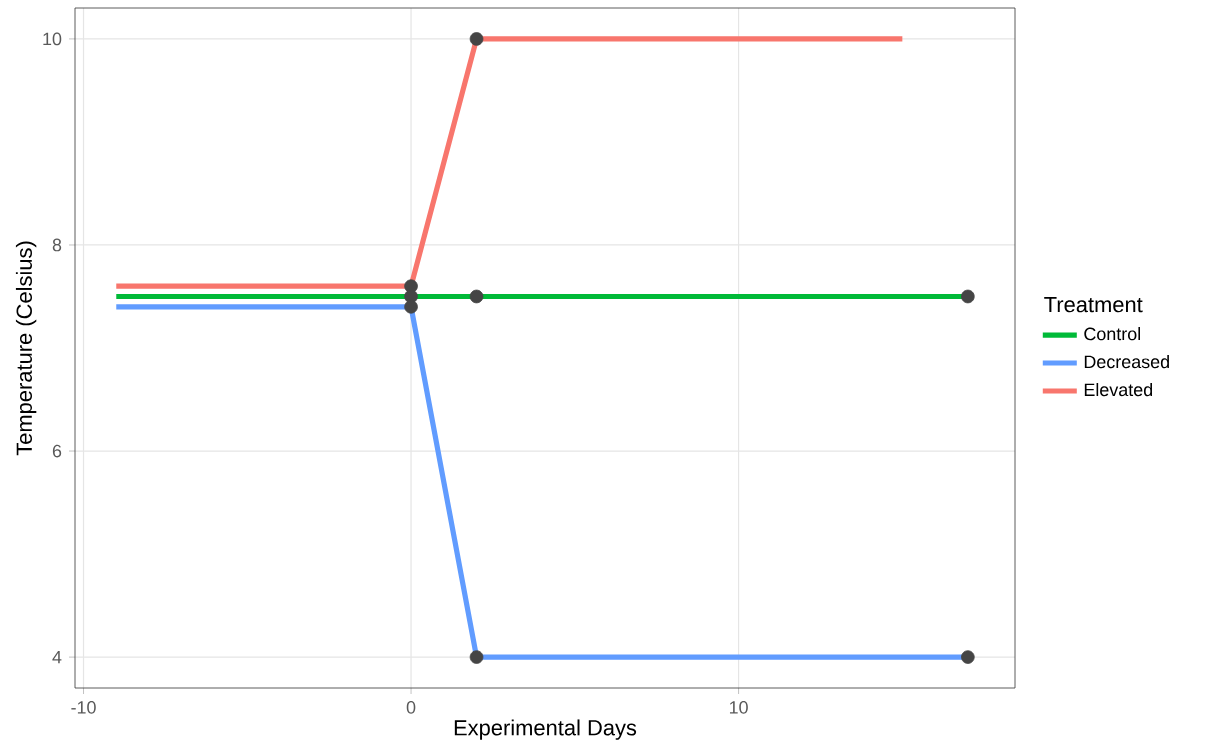 The image size is (1225, 756). Describe the element at coordinates (57, 657) in the screenshot. I see `y-tick-label: 4` at that location.